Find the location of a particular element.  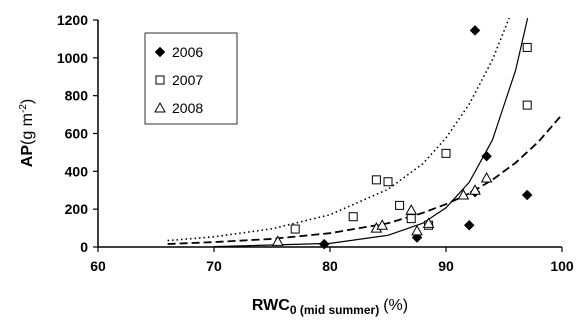

x-tick-label: 80 is located at coordinates (330, 266).